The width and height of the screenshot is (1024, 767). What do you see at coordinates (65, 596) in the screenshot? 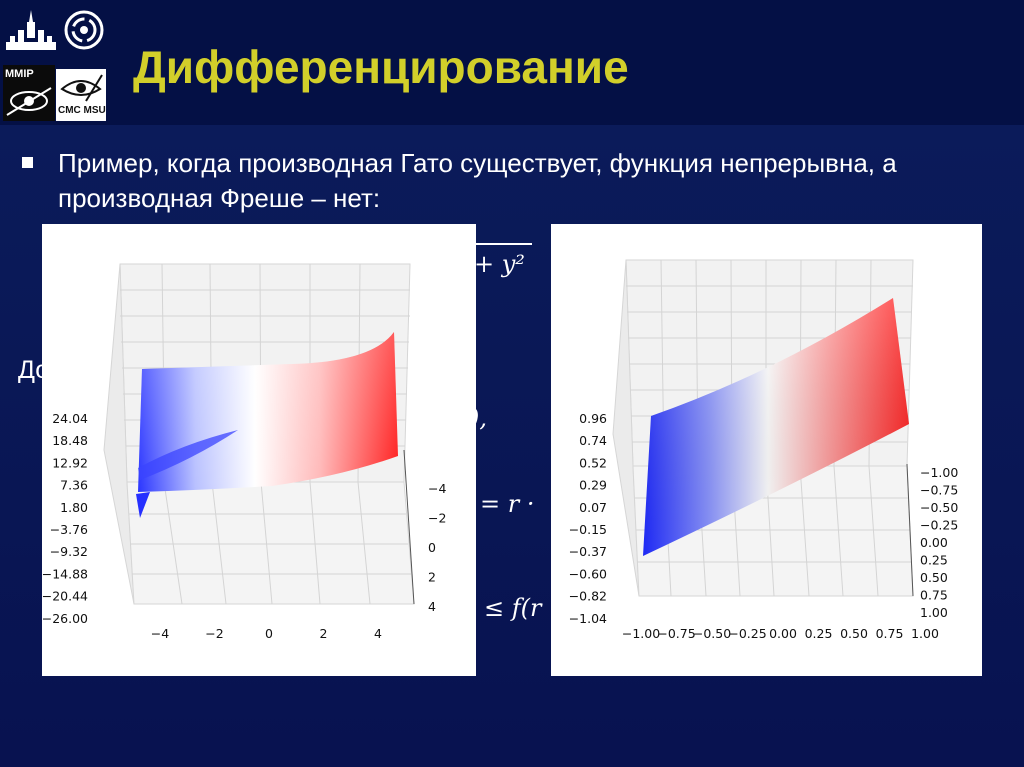
I see `left-z-tick-8: −20.44` at bounding box center [65, 596].